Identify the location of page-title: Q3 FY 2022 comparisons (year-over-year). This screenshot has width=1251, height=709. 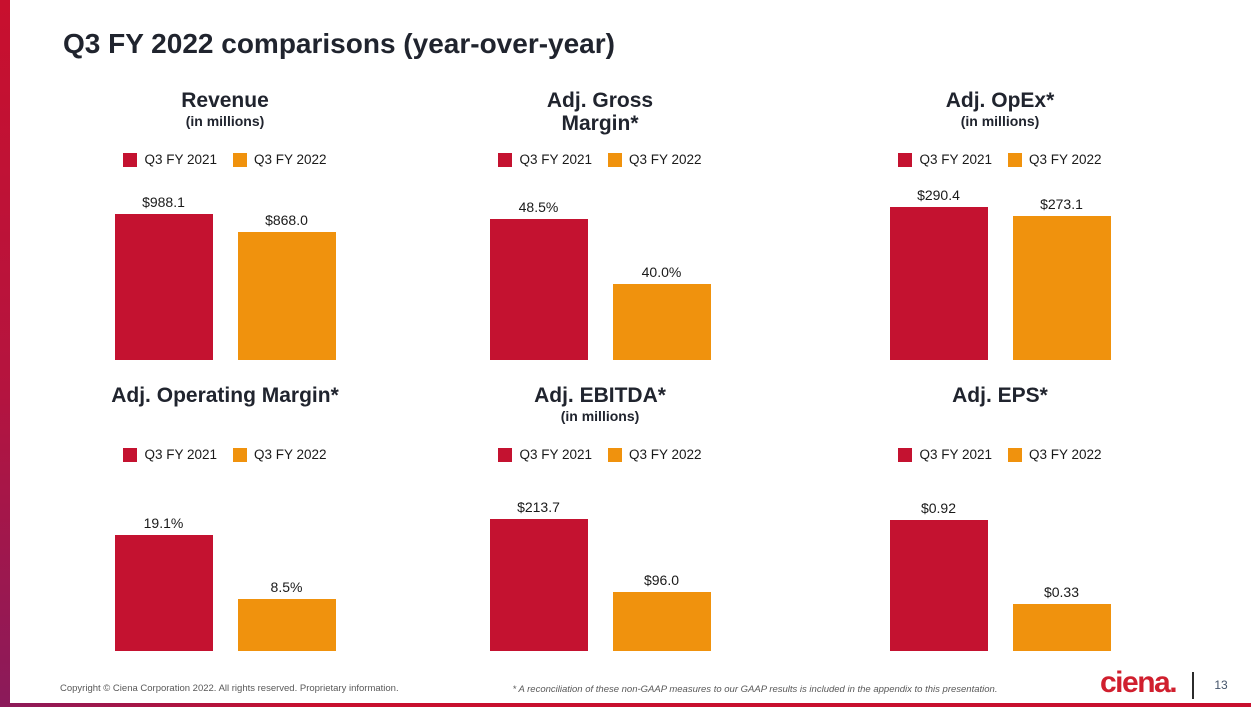
(339, 43).